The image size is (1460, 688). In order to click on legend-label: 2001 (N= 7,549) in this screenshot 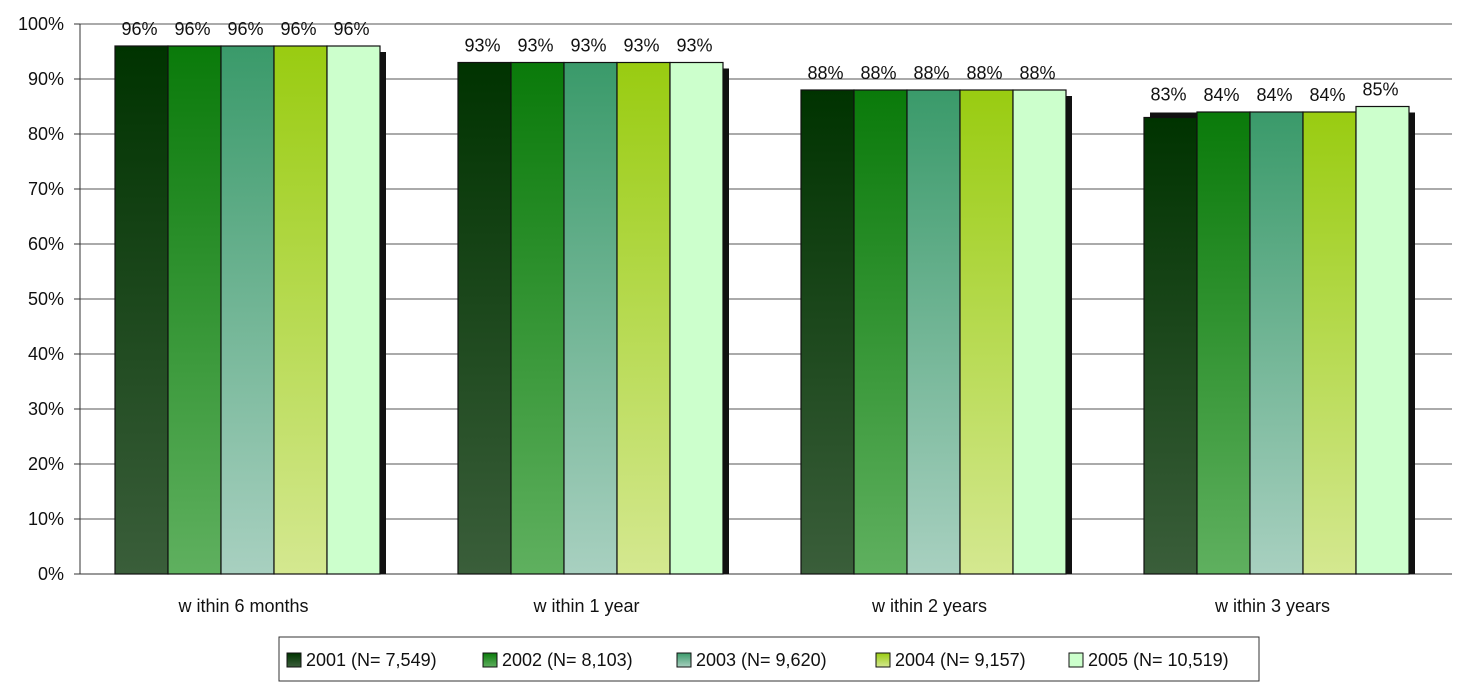, I will do `click(371, 660)`.